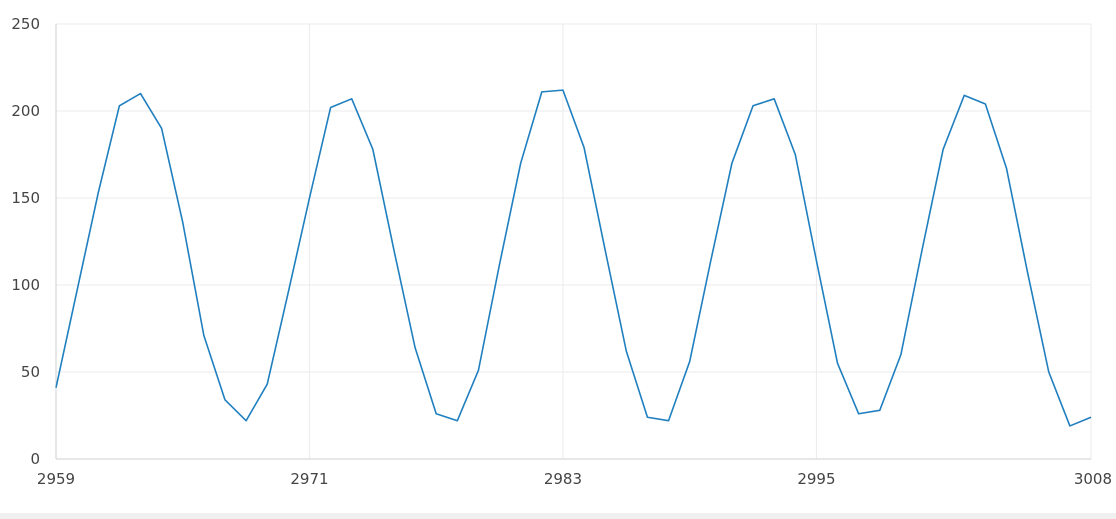  Describe the element at coordinates (25, 198) in the screenshot. I see `y-tick-label-3: 150` at that location.